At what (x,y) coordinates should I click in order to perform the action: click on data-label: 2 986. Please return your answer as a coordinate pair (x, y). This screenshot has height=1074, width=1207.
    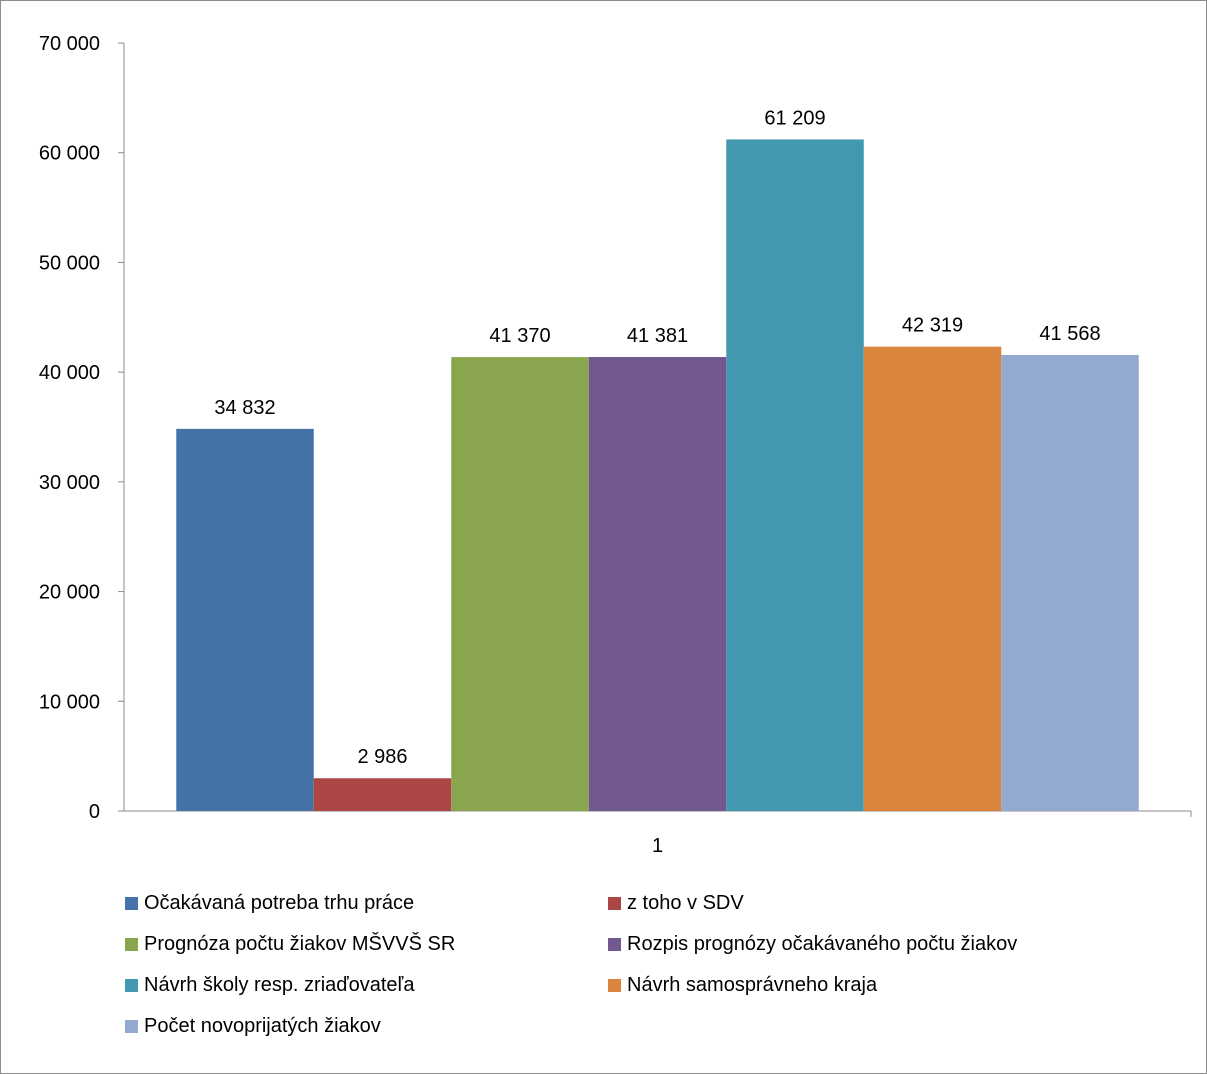
    Looking at the image, I should click on (382, 757).